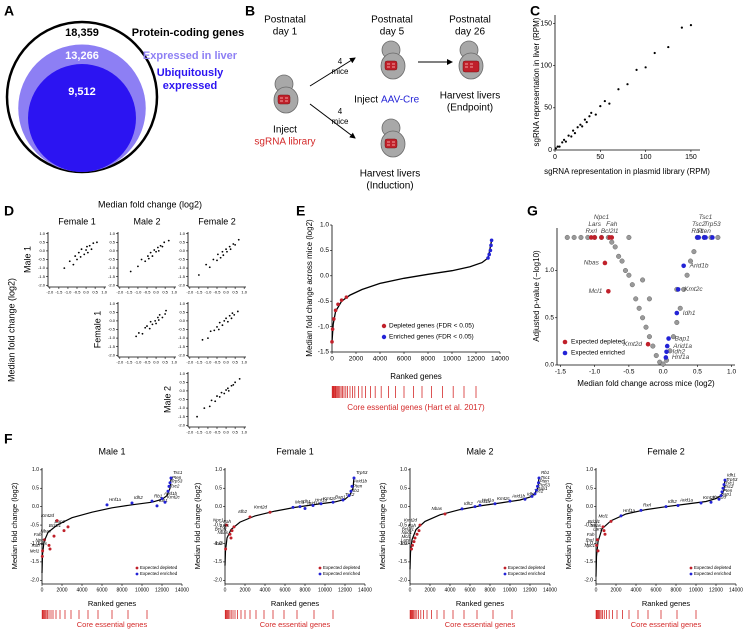  Describe the element at coordinates (710, 497) in the screenshot. I see `gene-label: Kmt2c` at that location.